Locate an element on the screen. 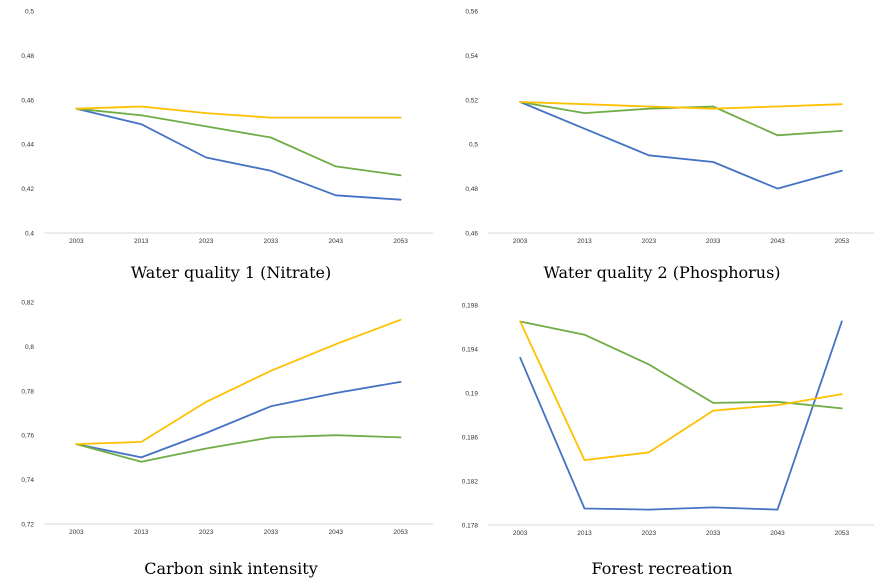 The width and height of the screenshot is (883, 582). chart-caption: Water quality 2 (Phosphorus) is located at coordinates (662, 272).